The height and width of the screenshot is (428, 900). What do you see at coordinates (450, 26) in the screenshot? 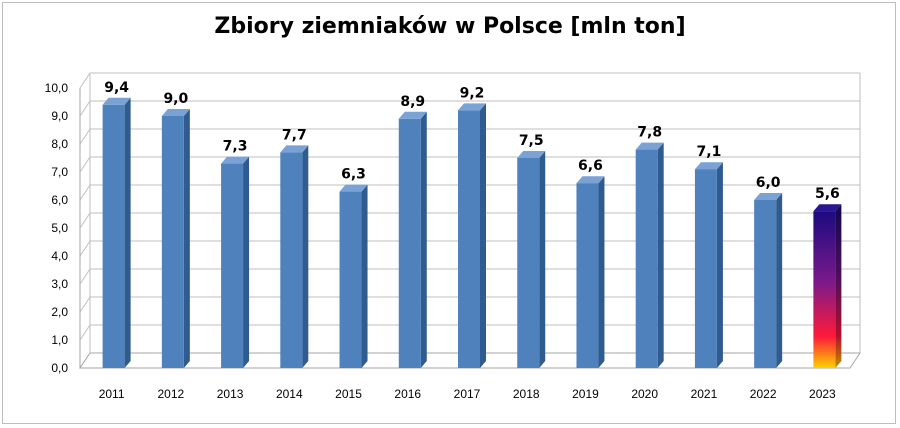
I see `chart-title: Zbiory ziemniaków w Polsce [mln ton]` at bounding box center [450, 26].